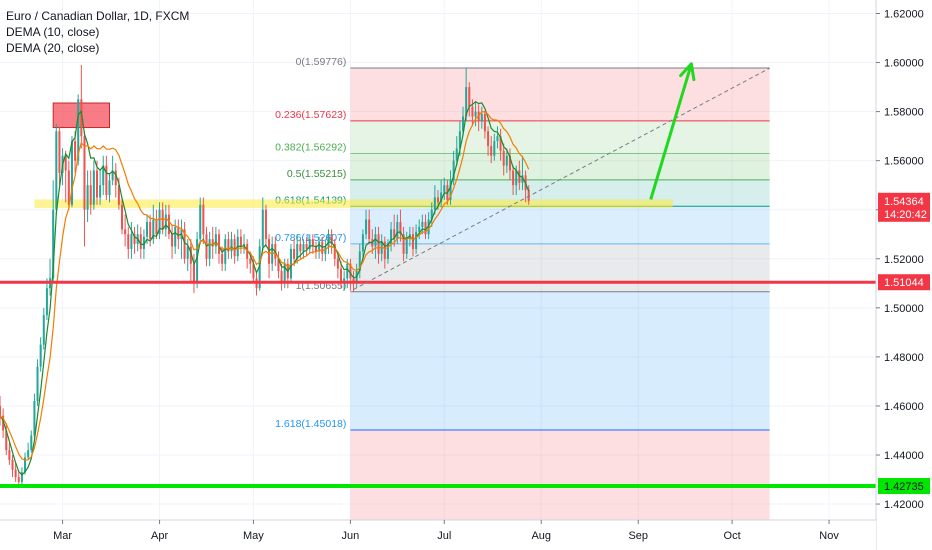 The image size is (932, 550). Describe the element at coordinates (321, 62) in the screenshot. I see `fib-level-label: 0(1.59776)` at that location.